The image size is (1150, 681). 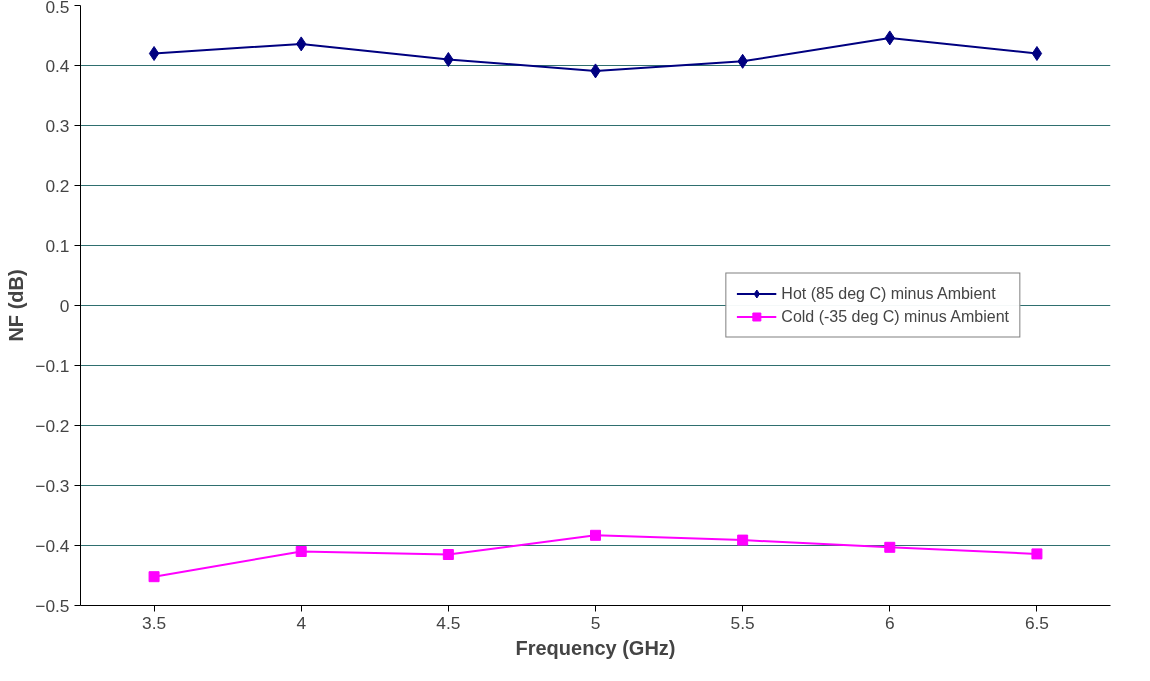 What do you see at coordinates (595, 622) in the screenshot?
I see `x-tick-label: 5` at bounding box center [595, 622].